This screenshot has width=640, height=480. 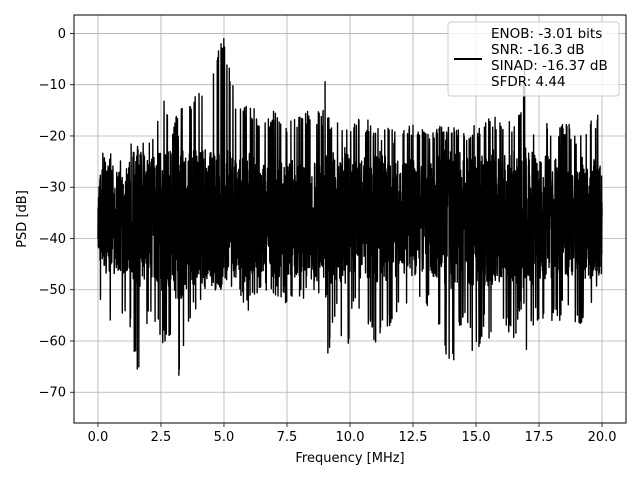 What do you see at coordinates (22, 219) in the screenshot?
I see `y-axis-label: PSD [dB]` at bounding box center [22, 219].